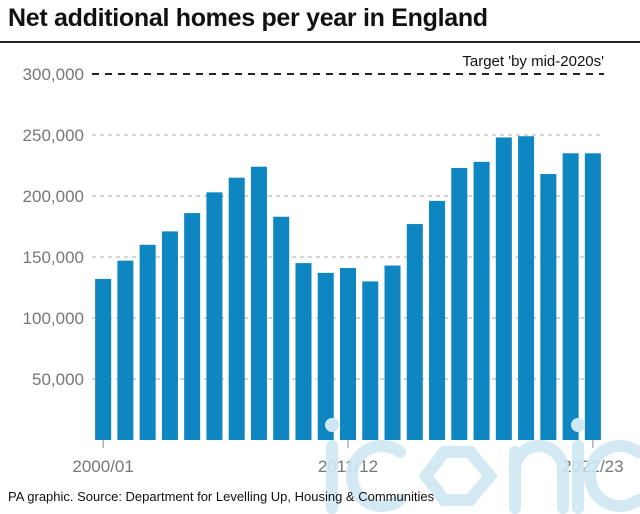 This screenshot has width=640, height=514. What do you see at coordinates (348, 466) in the screenshot?
I see `x-tick-label: 2011/12` at bounding box center [348, 466].